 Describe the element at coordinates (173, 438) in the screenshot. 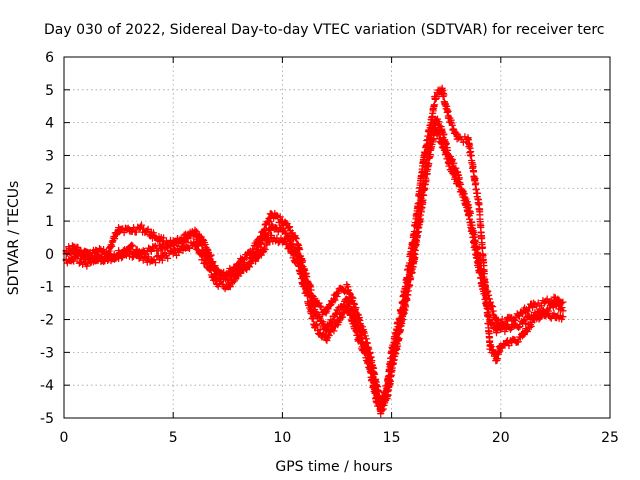

I see `x-tick-label: 5` at that location.